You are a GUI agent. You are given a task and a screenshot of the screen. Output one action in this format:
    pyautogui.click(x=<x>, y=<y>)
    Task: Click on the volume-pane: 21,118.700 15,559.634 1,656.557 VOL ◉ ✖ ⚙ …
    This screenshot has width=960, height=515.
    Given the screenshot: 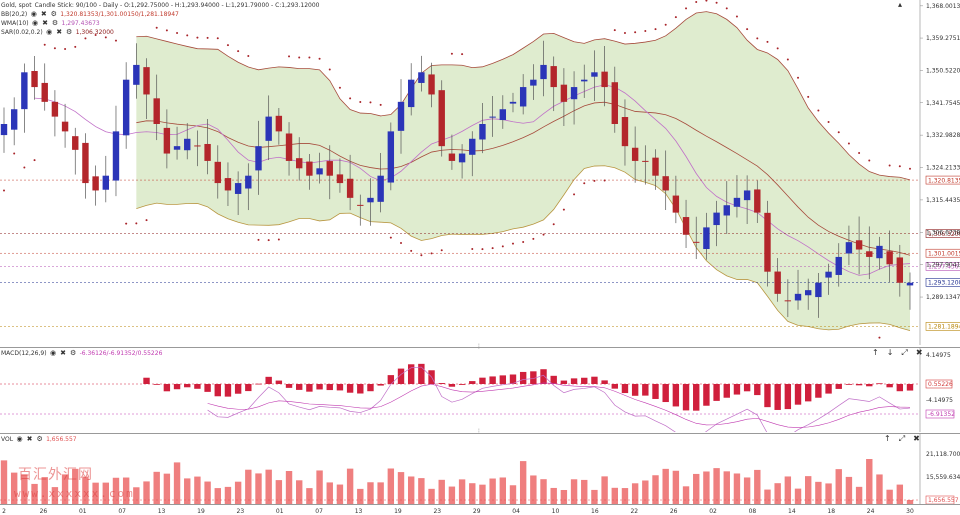 What is the action you would take?
    pyautogui.click(x=480, y=469)
    